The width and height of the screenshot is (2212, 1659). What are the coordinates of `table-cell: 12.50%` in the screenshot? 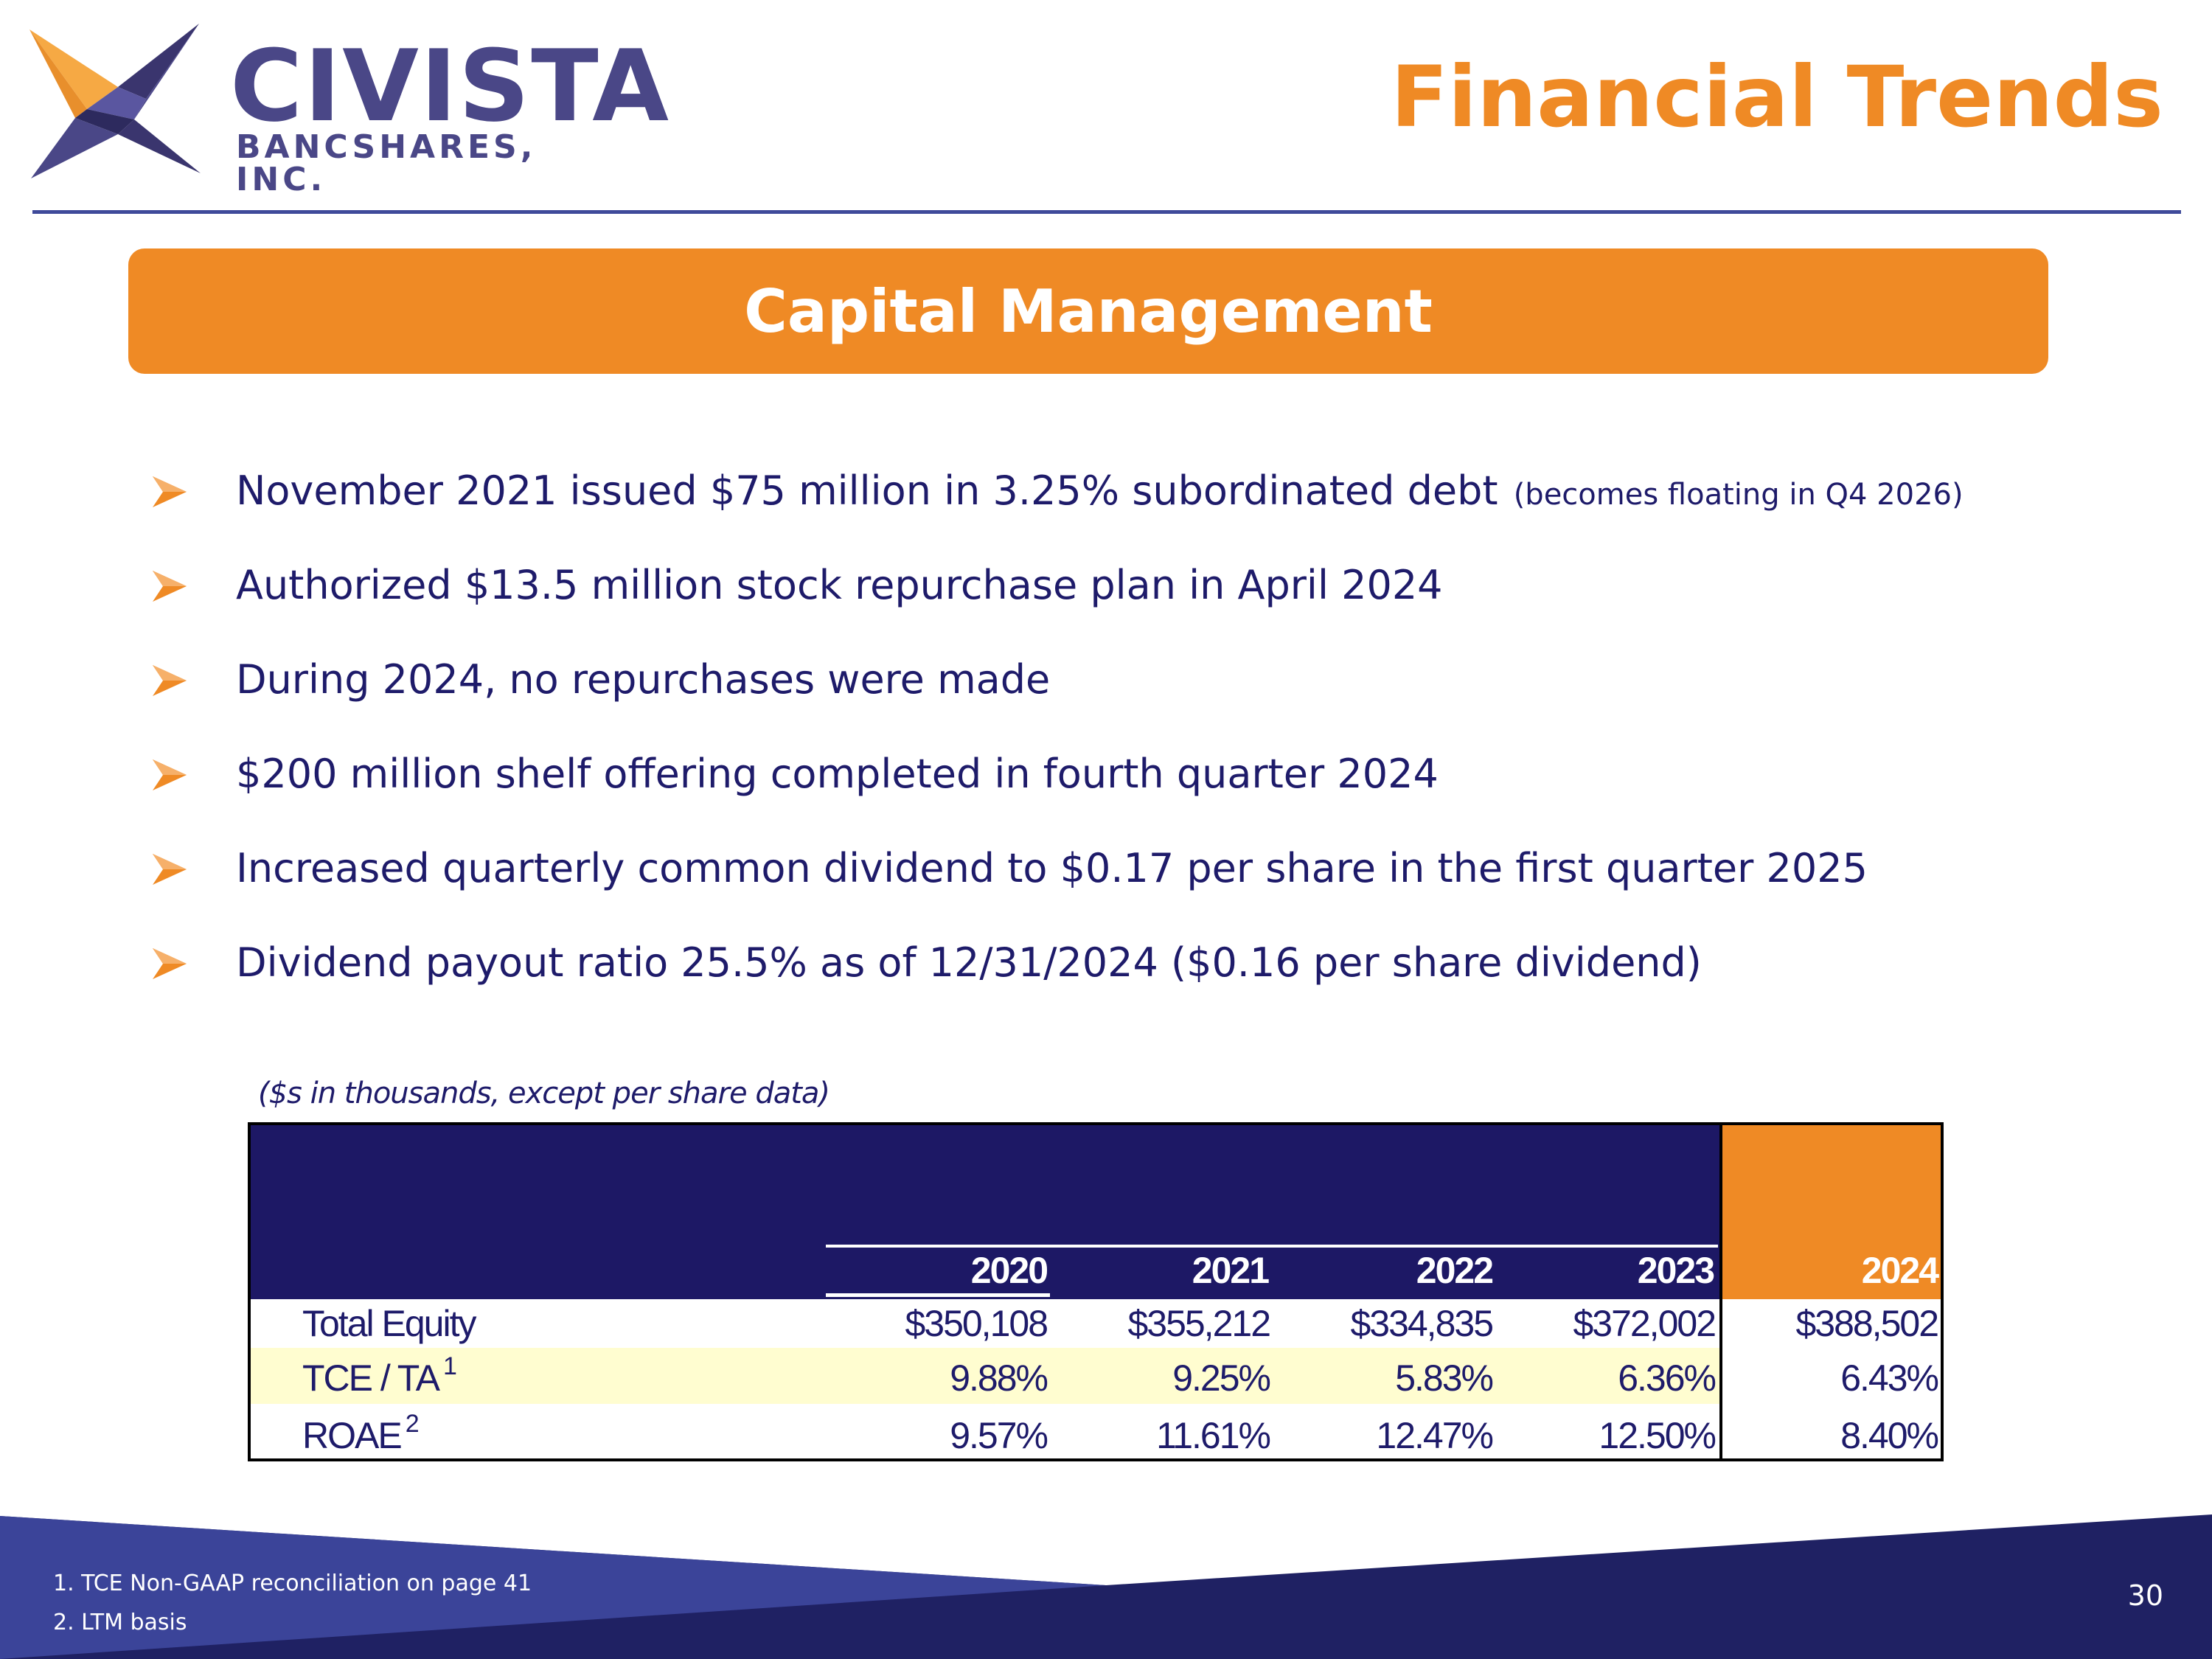 It's located at (1658, 1435).